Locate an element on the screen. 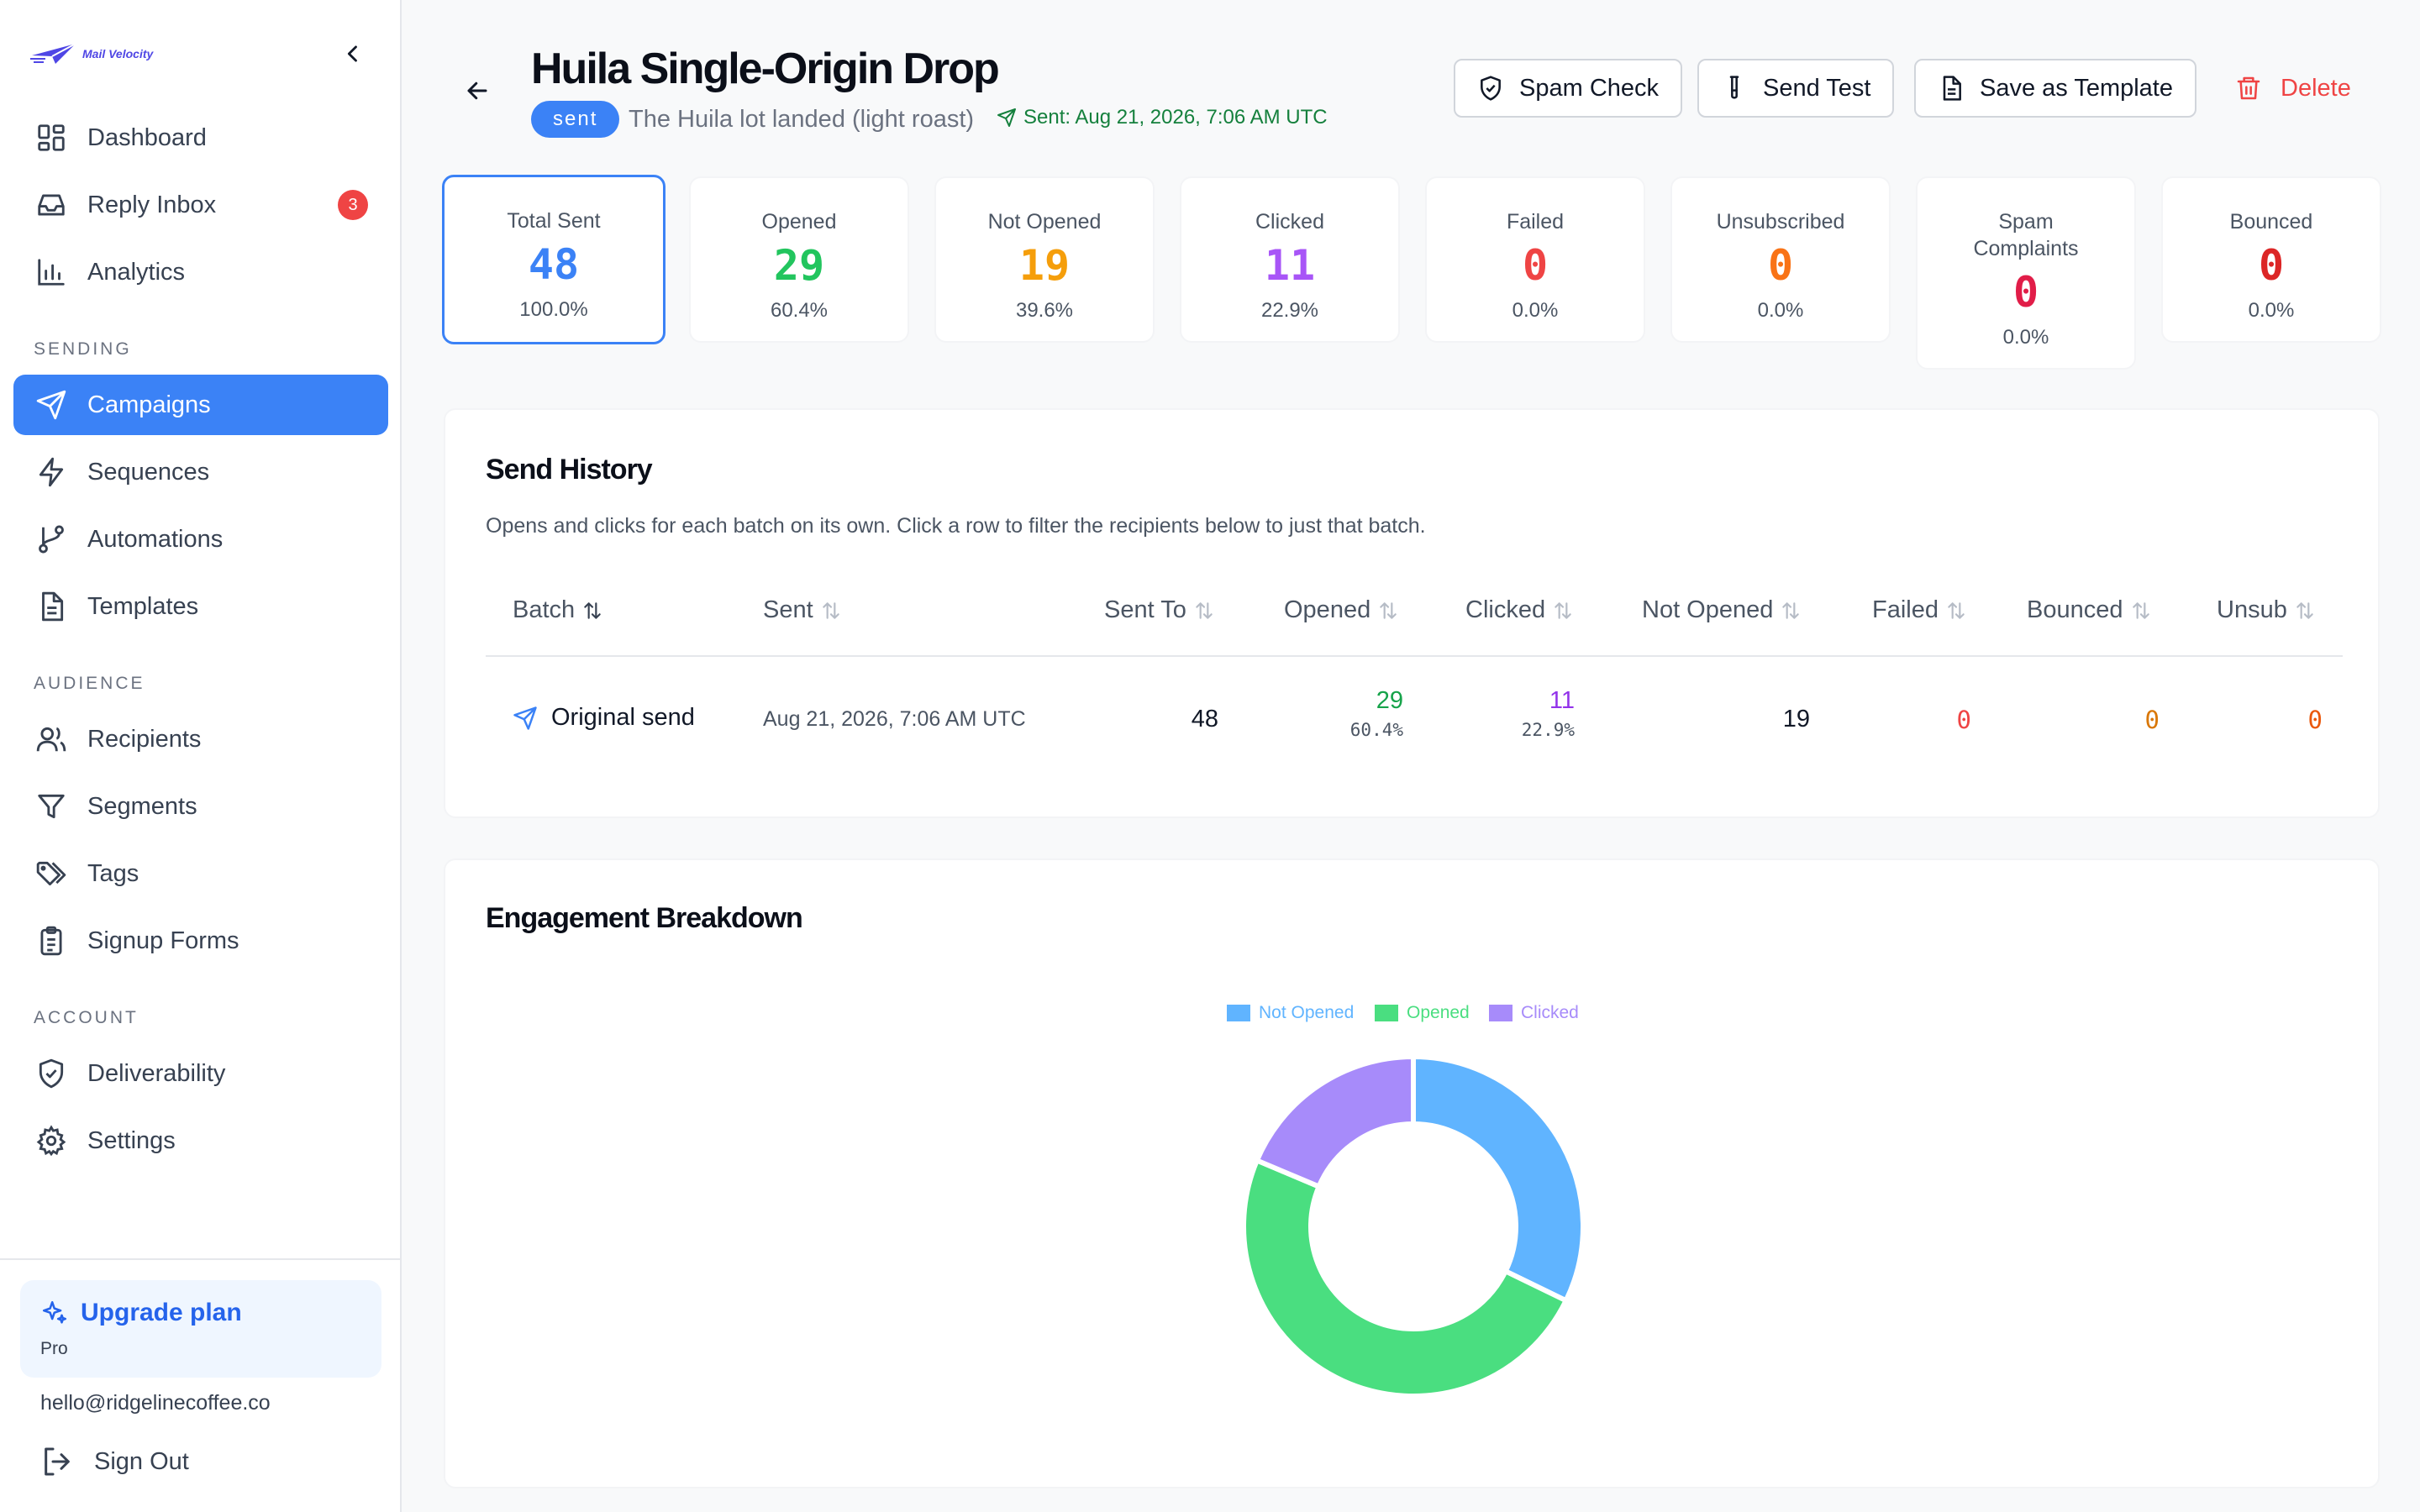 The height and width of the screenshot is (1512, 2420). page-title: Huila Single-Origin Drop is located at coordinates (765, 69).